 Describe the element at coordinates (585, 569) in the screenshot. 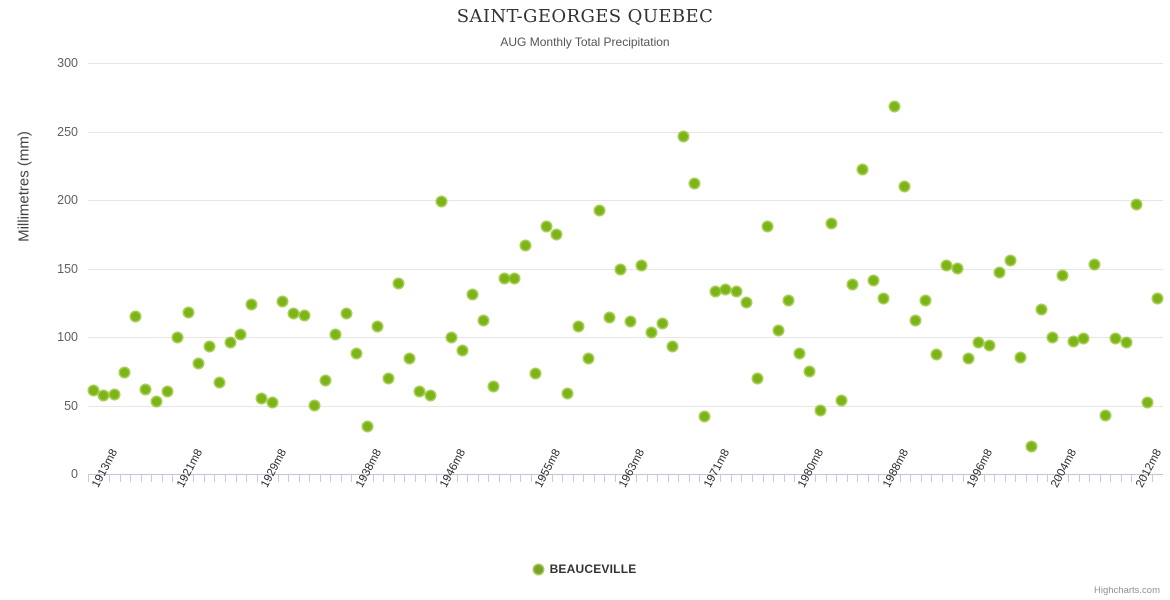

I see `legend-item-beauceville: BEAUCEVILLE` at that location.